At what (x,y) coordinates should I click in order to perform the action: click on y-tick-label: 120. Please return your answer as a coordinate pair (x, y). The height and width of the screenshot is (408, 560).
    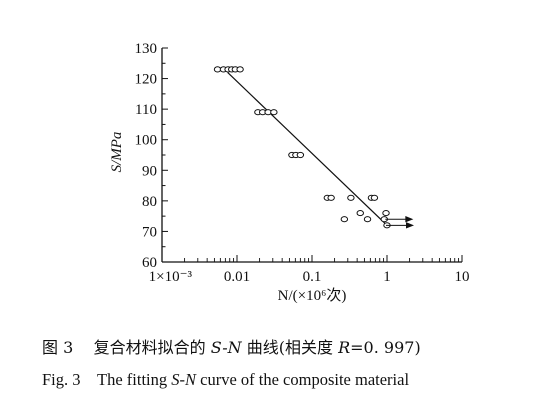
    Looking at the image, I should click on (146, 80).